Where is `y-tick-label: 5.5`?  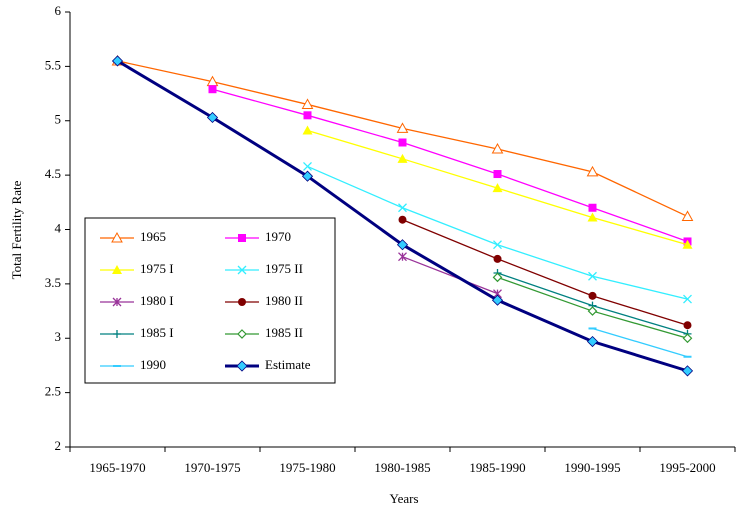 y-tick-label: 5.5 is located at coordinates (53, 64).